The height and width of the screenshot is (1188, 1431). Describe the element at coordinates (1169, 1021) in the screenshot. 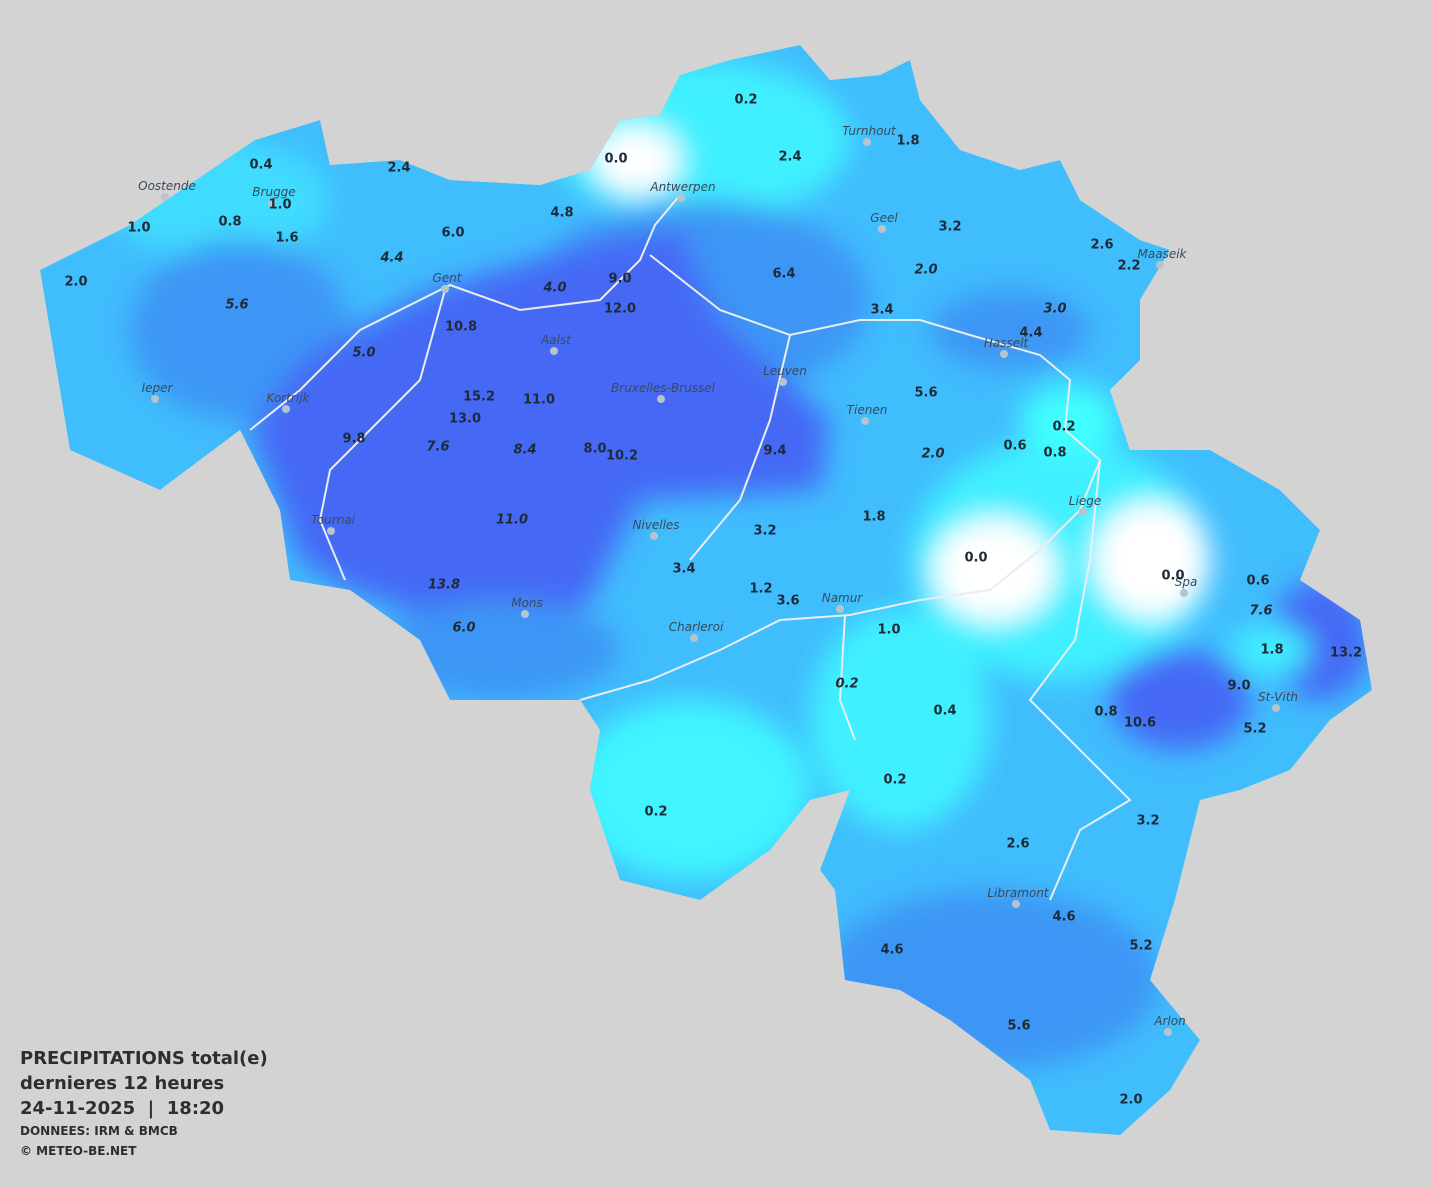

I see `city-label: Arlon` at that location.